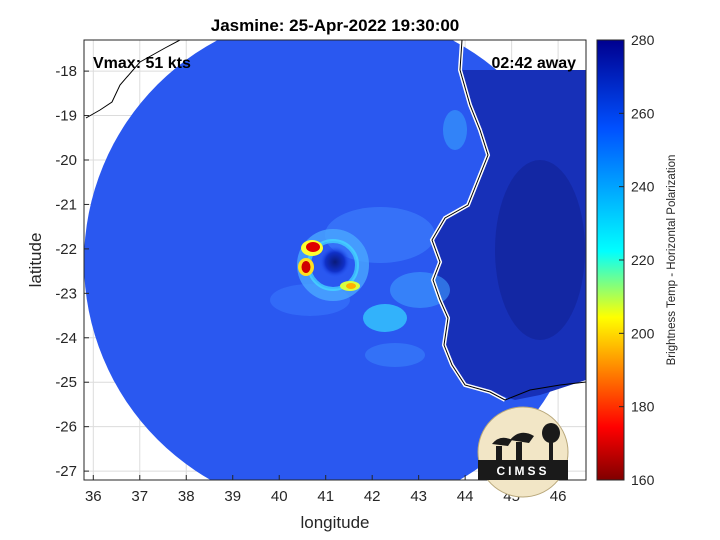  What do you see at coordinates (66, 71) in the screenshot?
I see `y-tick-label: -18` at bounding box center [66, 71].